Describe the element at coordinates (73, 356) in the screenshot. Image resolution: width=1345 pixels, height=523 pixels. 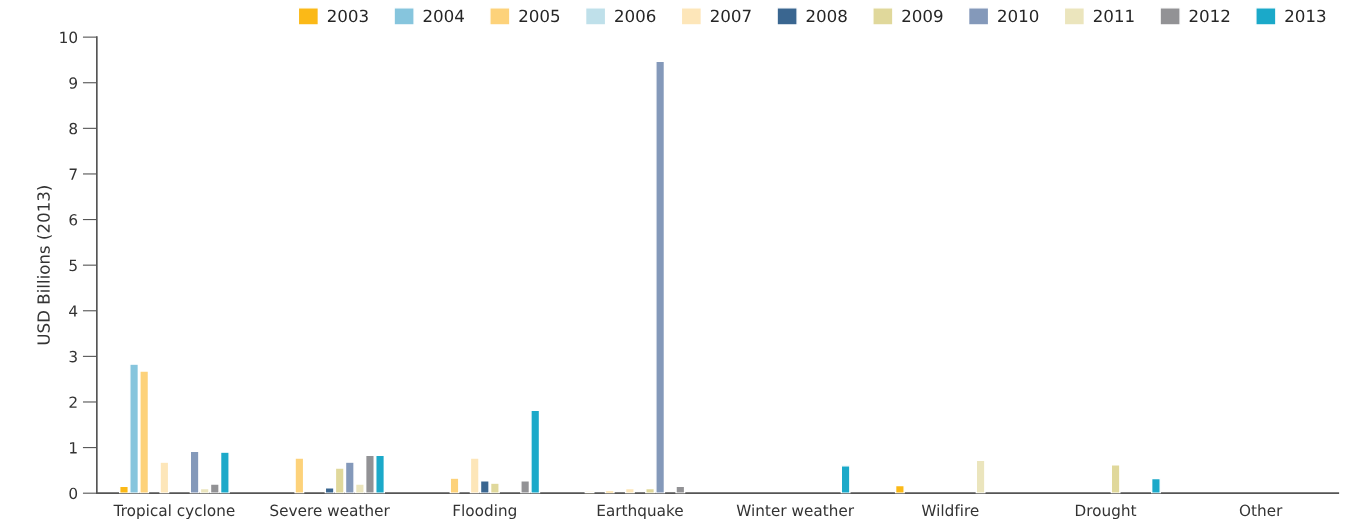
I see `y-tick-label: 3` at that location.